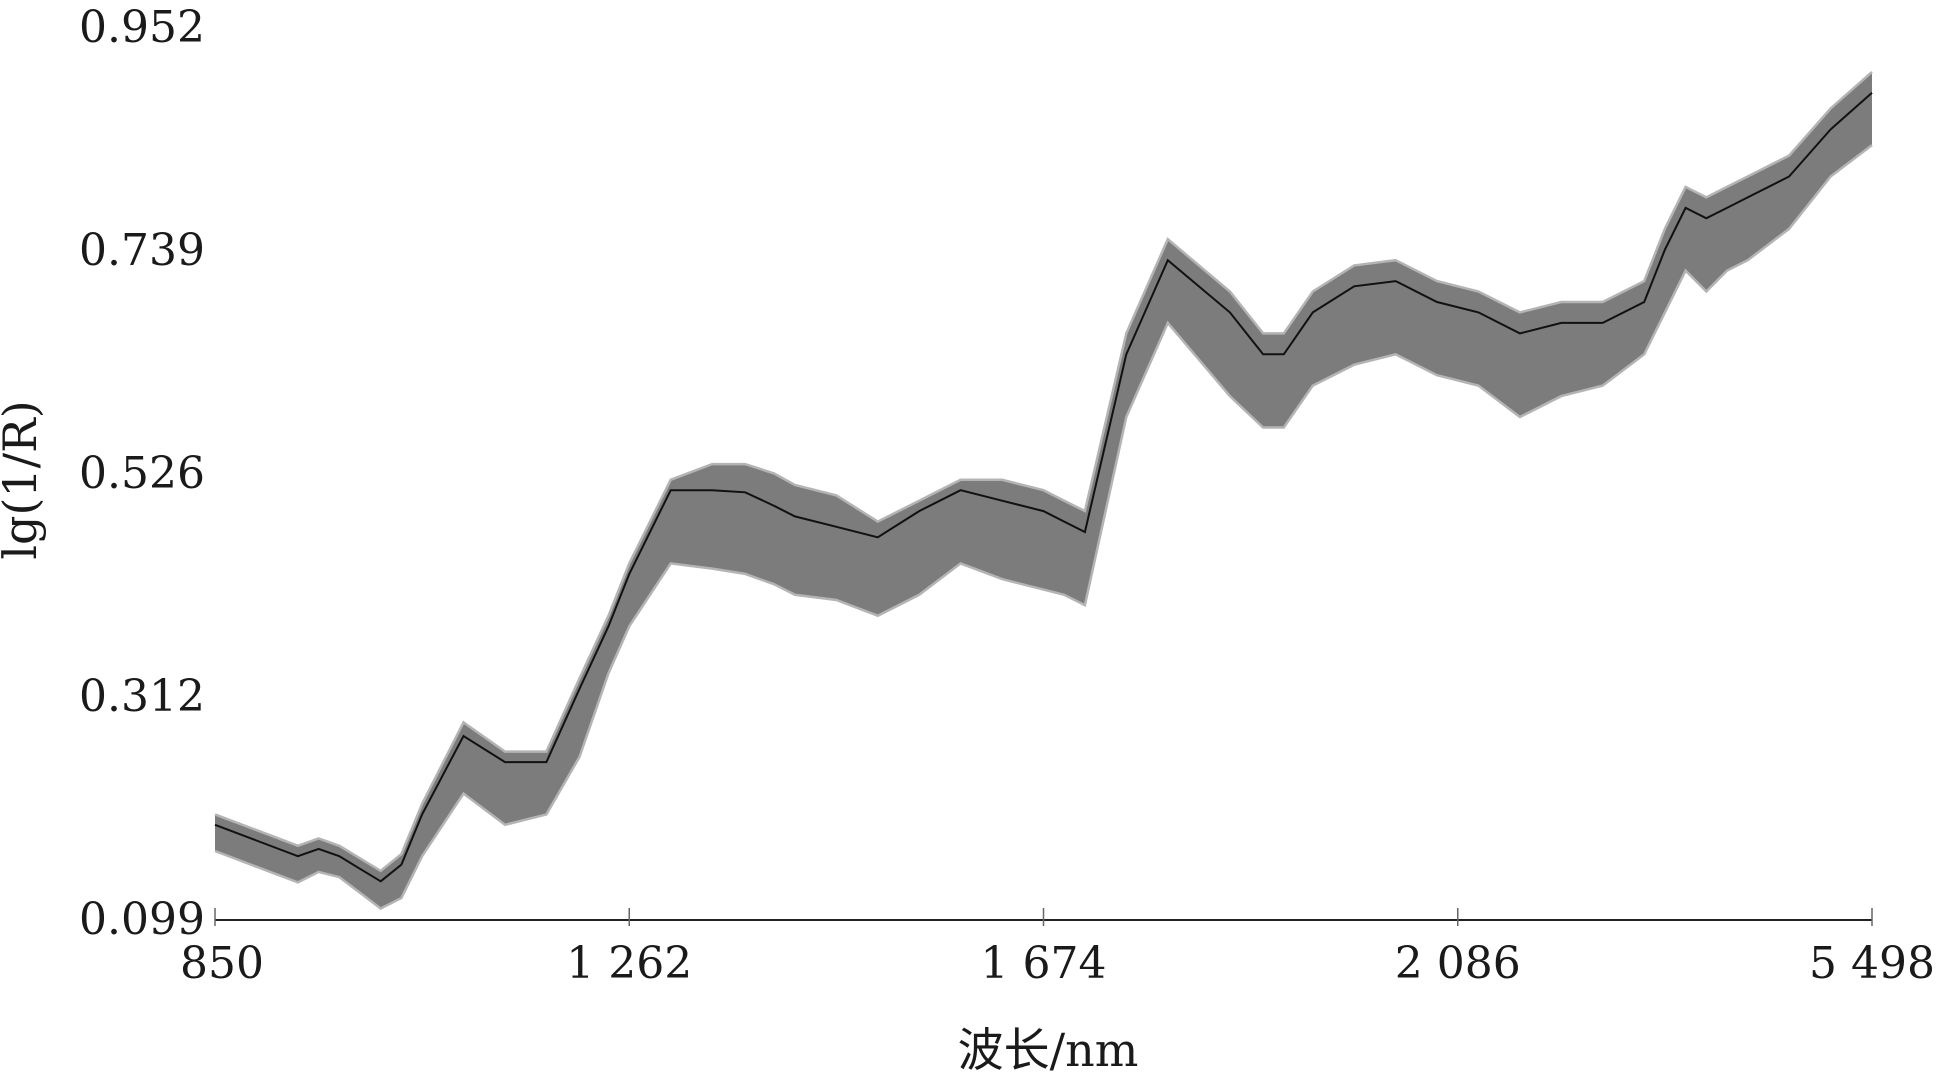 This screenshot has width=1939, height=1077. What do you see at coordinates (1048, 1050) in the screenshot?
I see `x-axis-title: 波长/nm` at bounding box center [1048, 1050].